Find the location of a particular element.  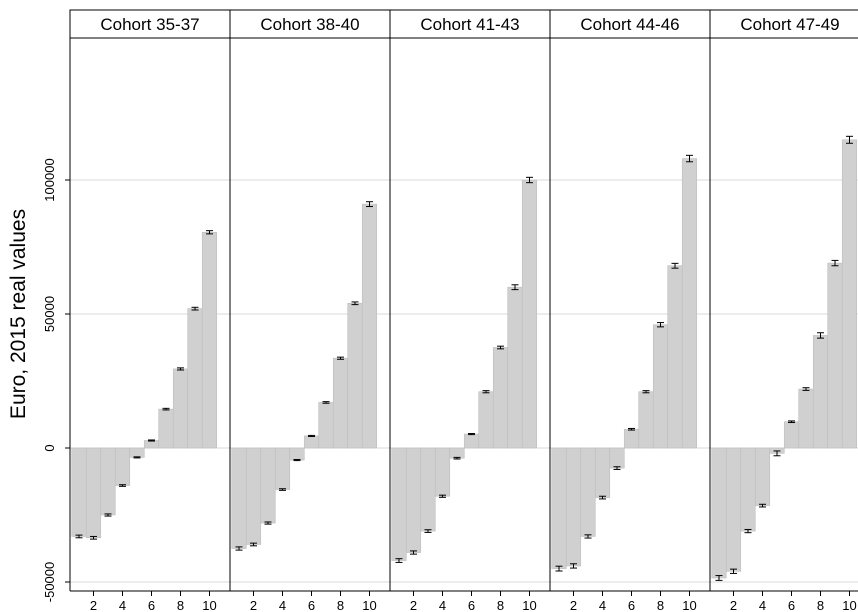

y-tick-label: 50000 is located at coordinates (49, 314).